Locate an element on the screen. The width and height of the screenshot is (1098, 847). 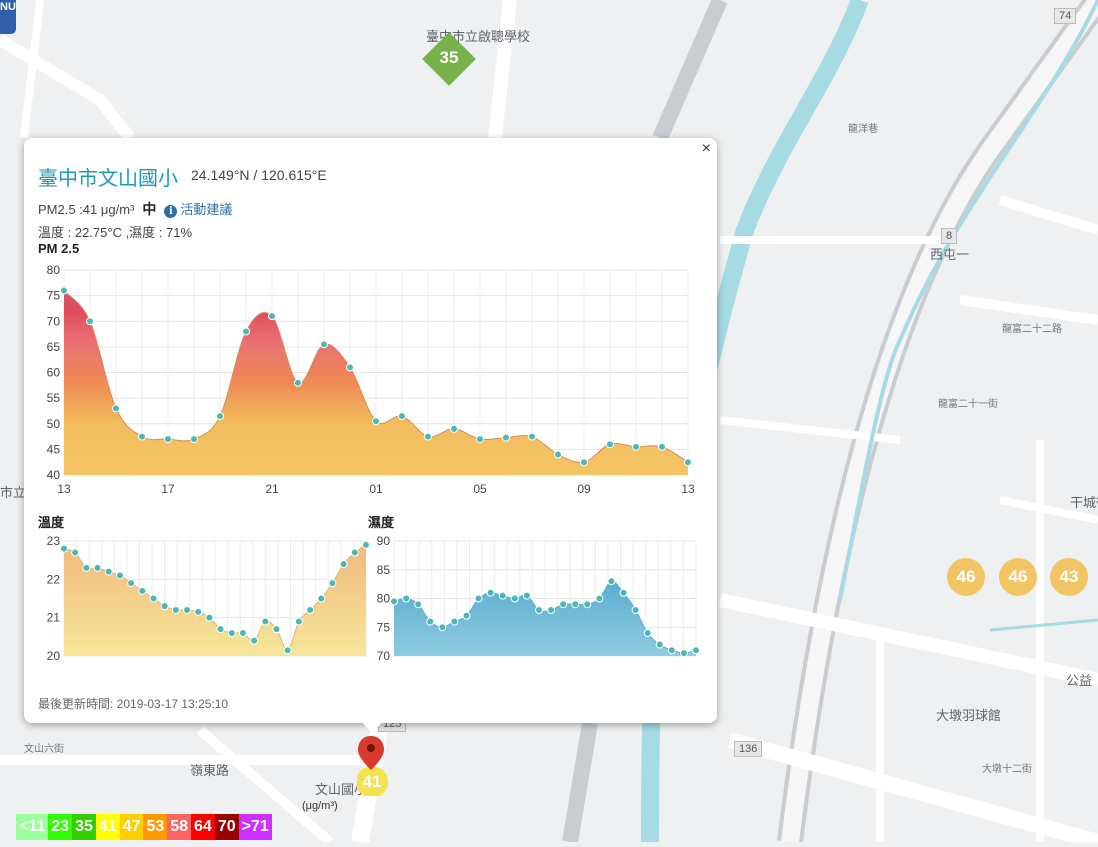
station-name-link: 臺中市文山國小 is located at coordinates (108, 179).